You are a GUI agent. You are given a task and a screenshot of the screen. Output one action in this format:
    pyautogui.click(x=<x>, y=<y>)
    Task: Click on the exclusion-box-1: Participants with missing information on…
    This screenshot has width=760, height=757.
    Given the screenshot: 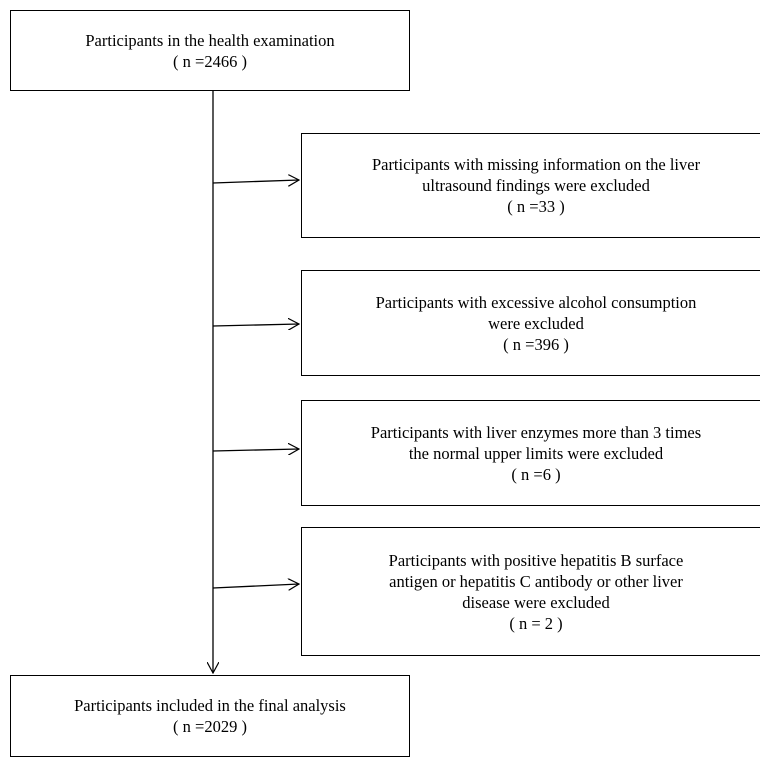 What is the action you would take?
    pyautogui.click(x=530, y=185)
    